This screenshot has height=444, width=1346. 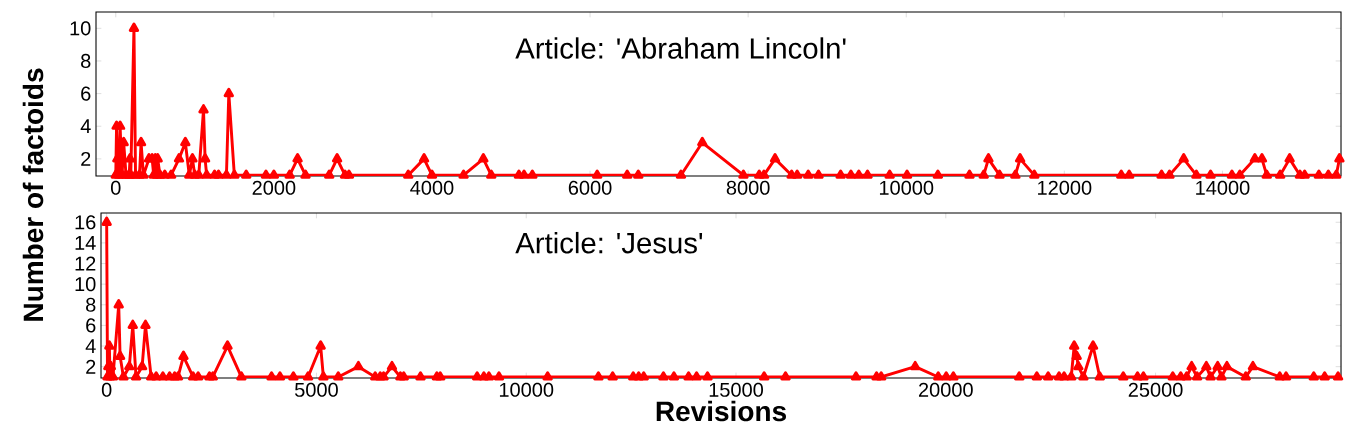 I want to click on y-axis-title: Number of factoids, so click(x=33, y=194).